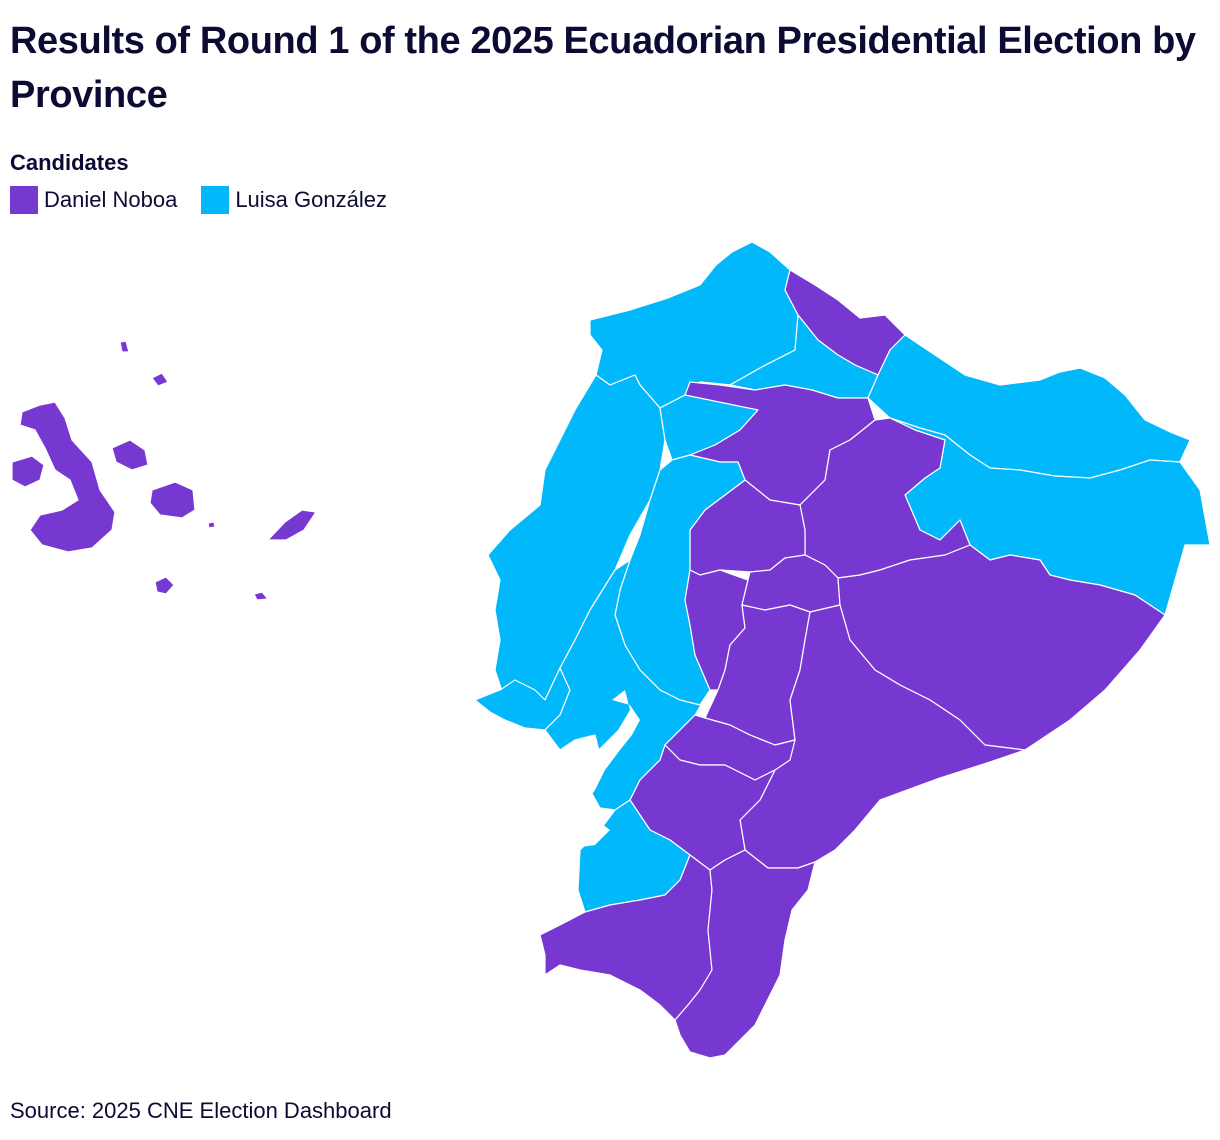 The image size is (1220, 1140). I want to click on gulf-of-guayaquil, so click(605, 749).